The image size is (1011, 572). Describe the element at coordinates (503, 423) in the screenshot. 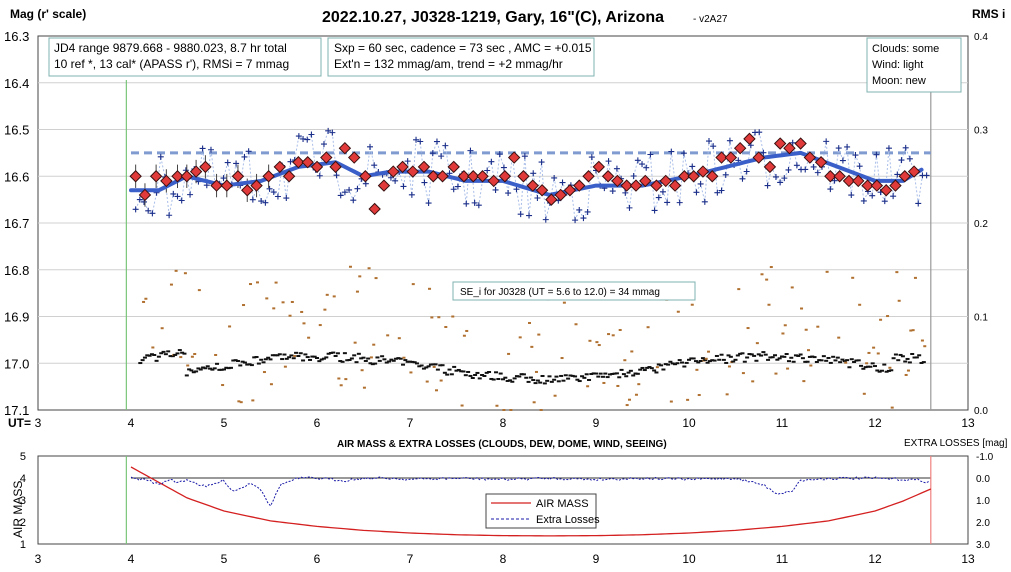

I see `x-tick-label: 8` at that location.